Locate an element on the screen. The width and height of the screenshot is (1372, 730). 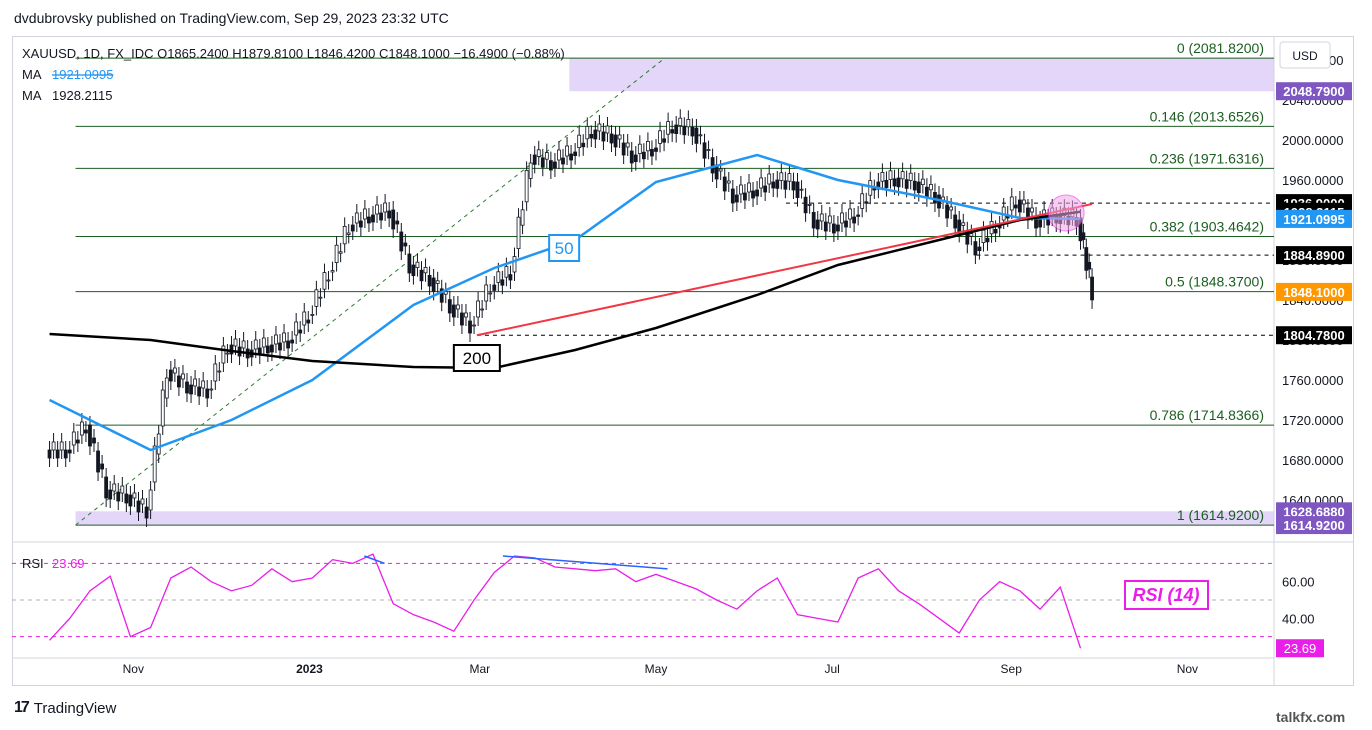
fib-level-label: 0.382 (1903.4642) is located at coordinates (1207, 227).